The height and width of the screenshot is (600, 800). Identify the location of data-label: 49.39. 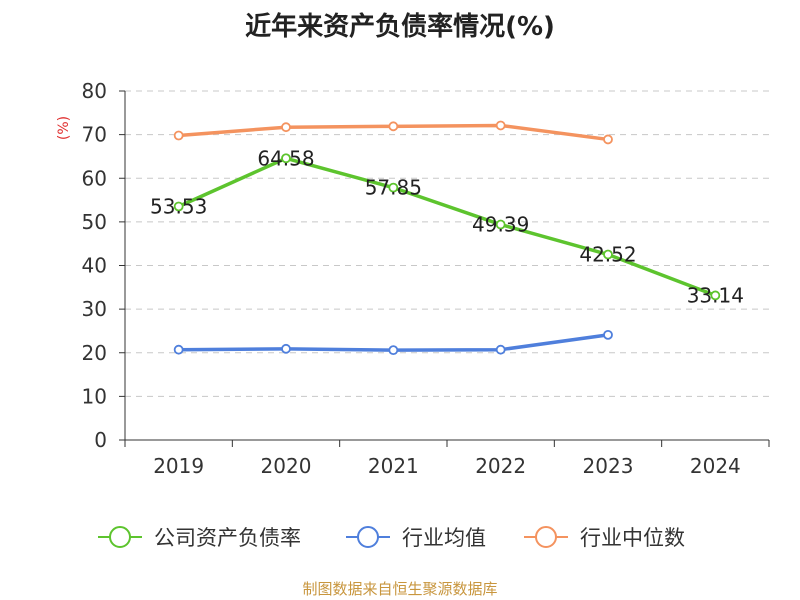
(500, 225).